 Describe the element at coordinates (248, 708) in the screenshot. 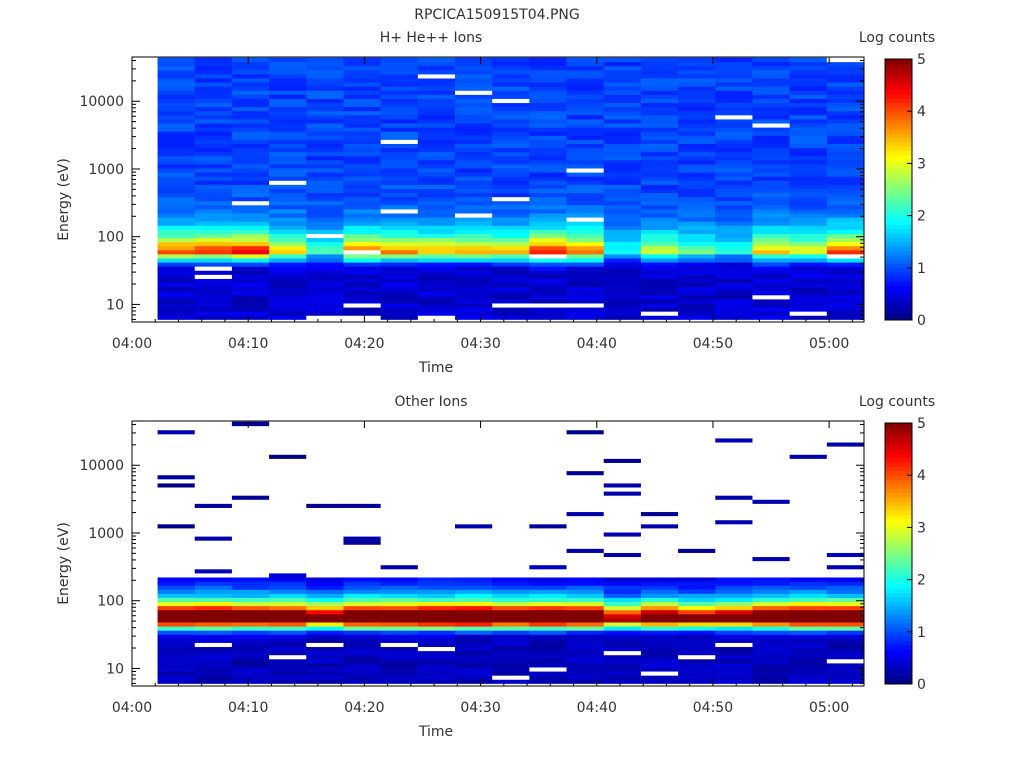

I see `x-tick-label: 04:10` at that location.